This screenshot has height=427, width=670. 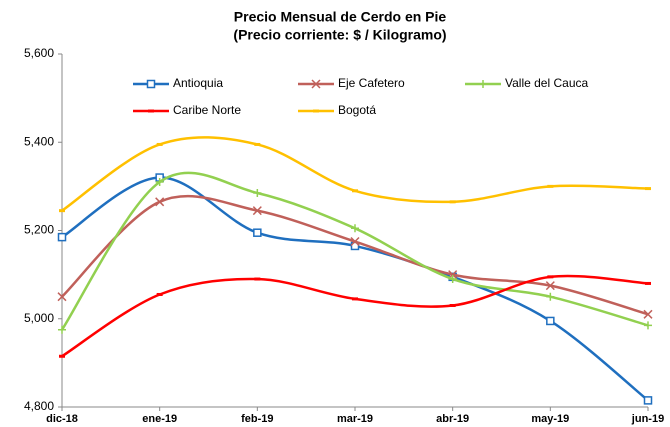 I want to click on x-tick-label: jun-19, so click(x=647, y=419).